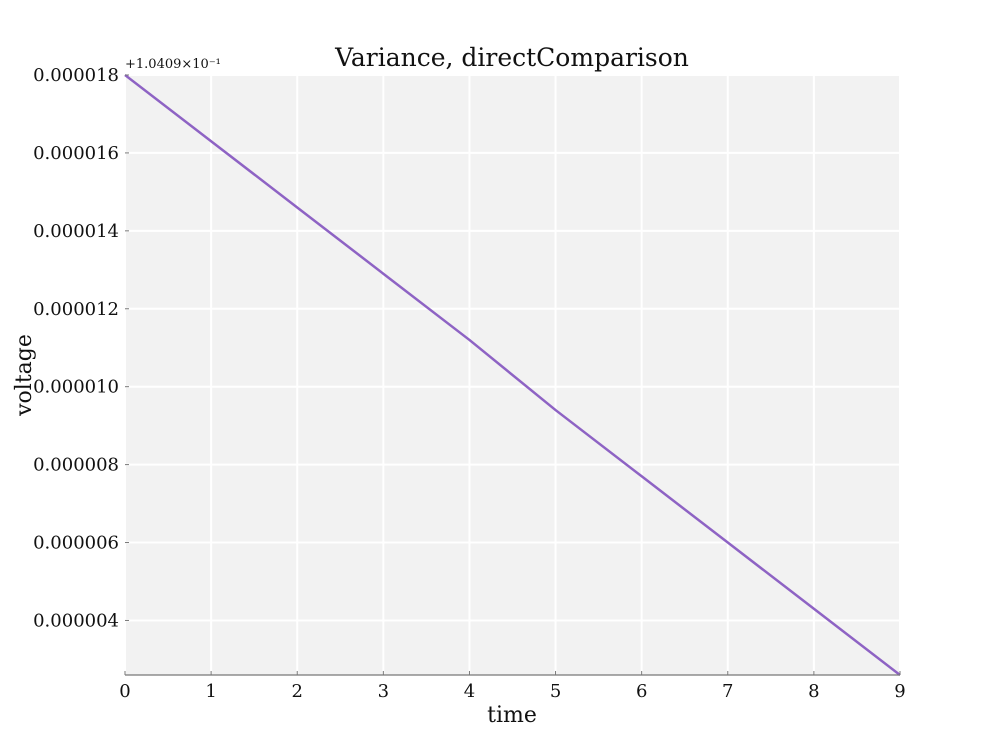 Image resolution: width=1000 pixels, height=750 pixels. What do you see at coordinates (24, 375) in the screenshot?
I see `y-axis-label: voltage` at bounding box center [24, 375].